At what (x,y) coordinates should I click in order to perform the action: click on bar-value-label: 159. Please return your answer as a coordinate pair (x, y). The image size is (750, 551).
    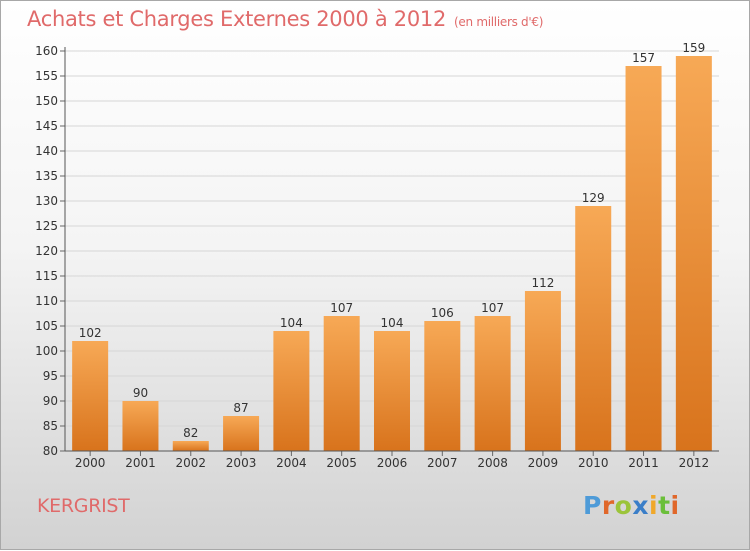
    Looking at the image, I should click on (693, 48).